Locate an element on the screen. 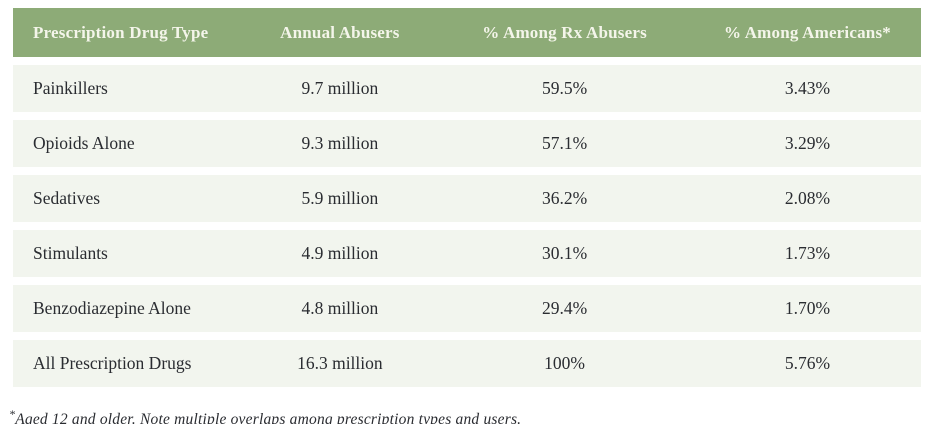 This screenshot has width=933, height=424. table-row: Stimulants 4.9 million 30.1% 1.73% is located at coordinates (467, 253).